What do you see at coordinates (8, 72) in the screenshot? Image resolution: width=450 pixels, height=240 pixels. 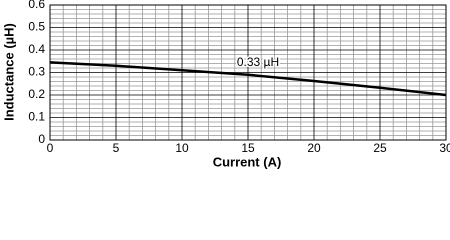 I see `y-axis-label: Inductance (µH)` at bounding box center [8, 72].